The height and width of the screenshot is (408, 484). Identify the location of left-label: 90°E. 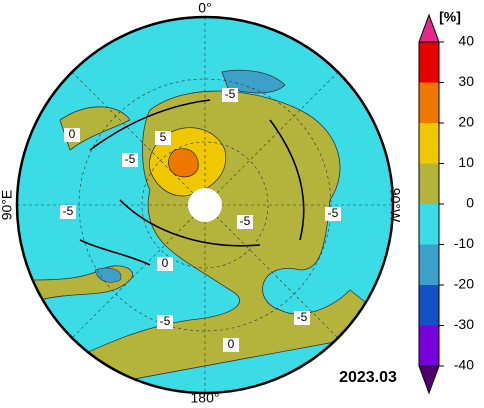
(7, 205).